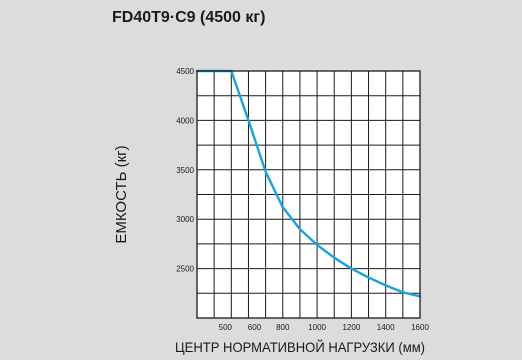 Image resolution: width=522 pixels, height=360 pixels. What do you see at coordinates (189, 17) in the screenshot?
I see `chart-title: FD40T9·C9 (4500 кг)` at bounding box center [189, 17].